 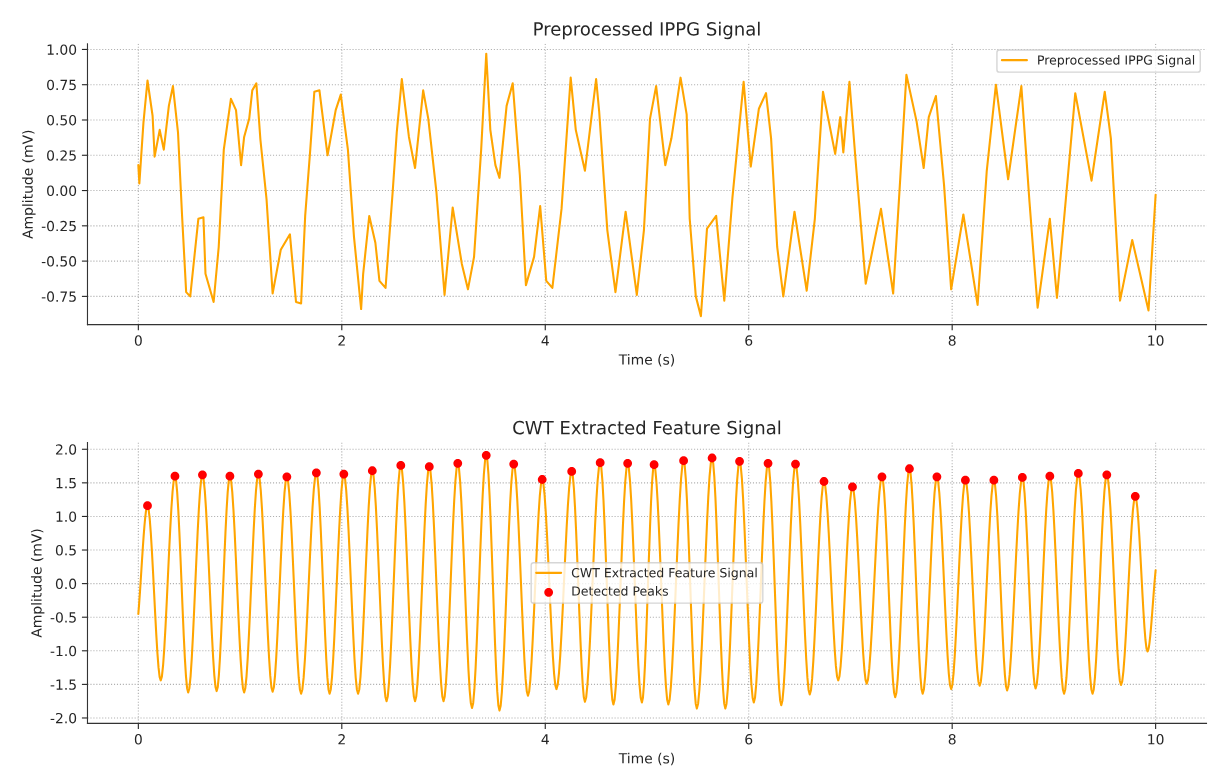 What do you see at coordinates (63, 651) in the screenshot?
I see `y-tick-label: -1.0` at bounding box center [63, 651].